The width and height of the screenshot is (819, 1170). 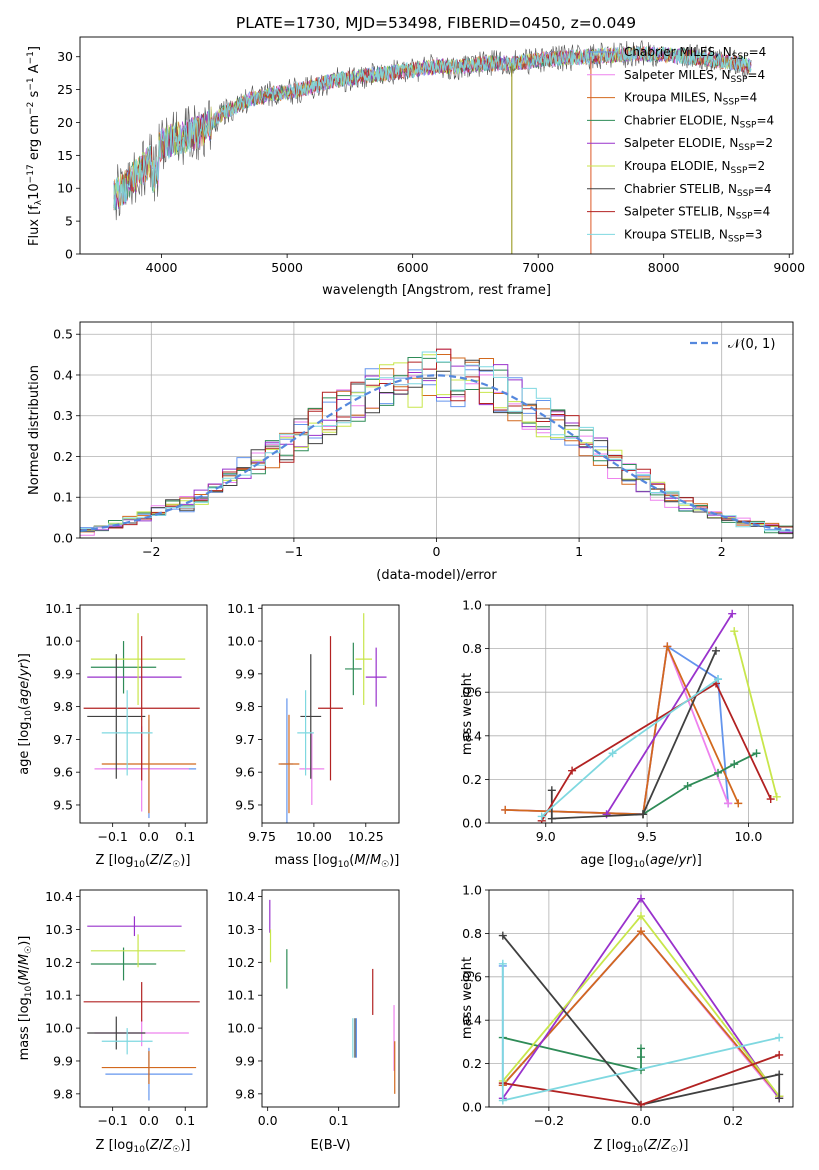 What do you see at coordinates (63, 772) in the screenshot?
I see `y-tick-label: 9.6` at bounding box center [63, 772].